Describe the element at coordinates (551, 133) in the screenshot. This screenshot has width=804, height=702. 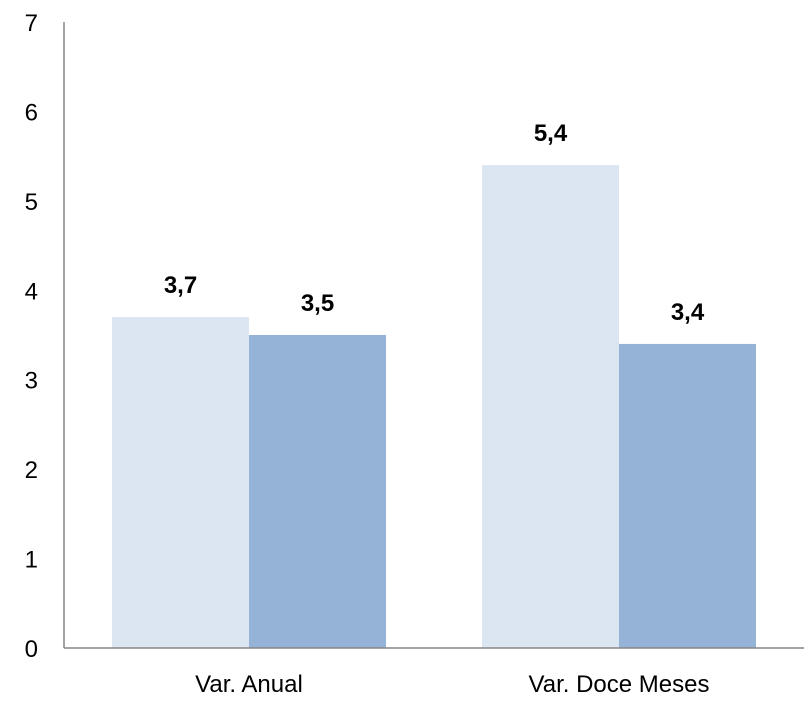
I see `data-label: 5,4` at that location.